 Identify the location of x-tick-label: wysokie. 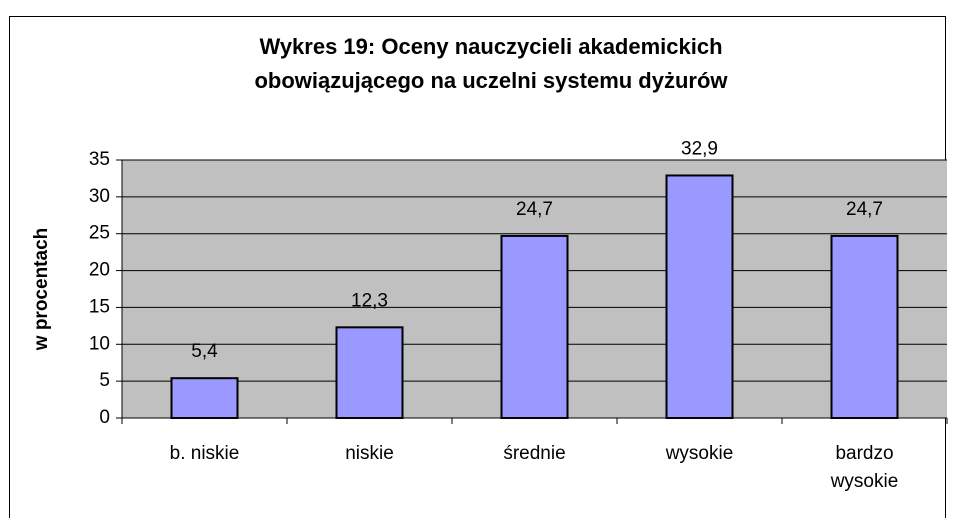
(699, 453).